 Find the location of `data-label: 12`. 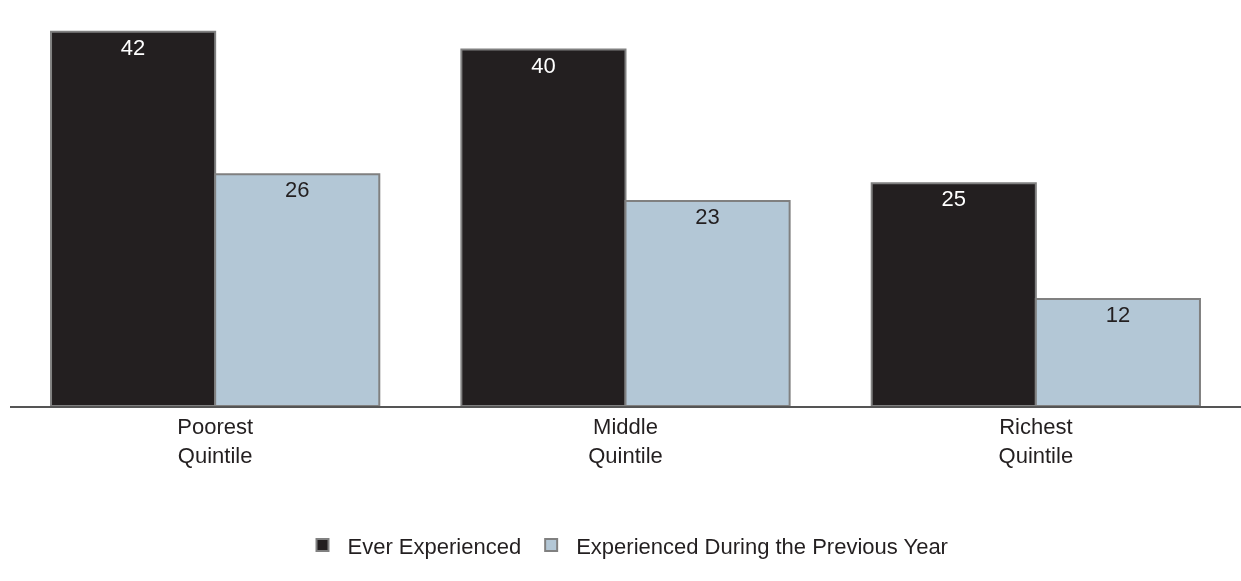

data-label: 12 is located at coordinates (1118, 315).